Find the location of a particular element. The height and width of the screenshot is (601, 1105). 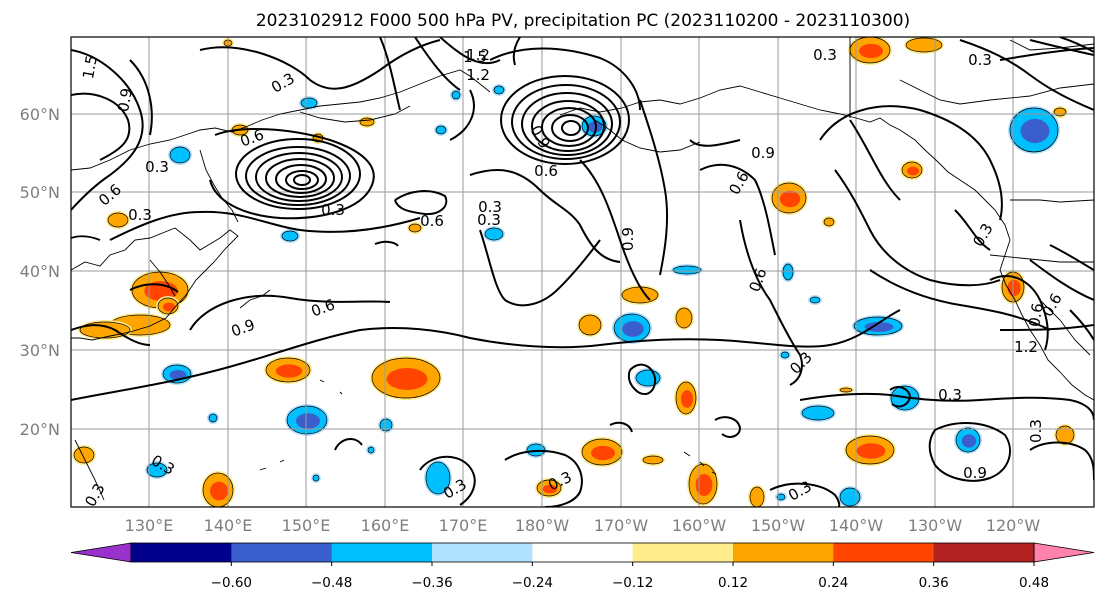

latitude-labels: 60°N 50°N 40°N 30°N 20°N is located at coordinates (40, 272).